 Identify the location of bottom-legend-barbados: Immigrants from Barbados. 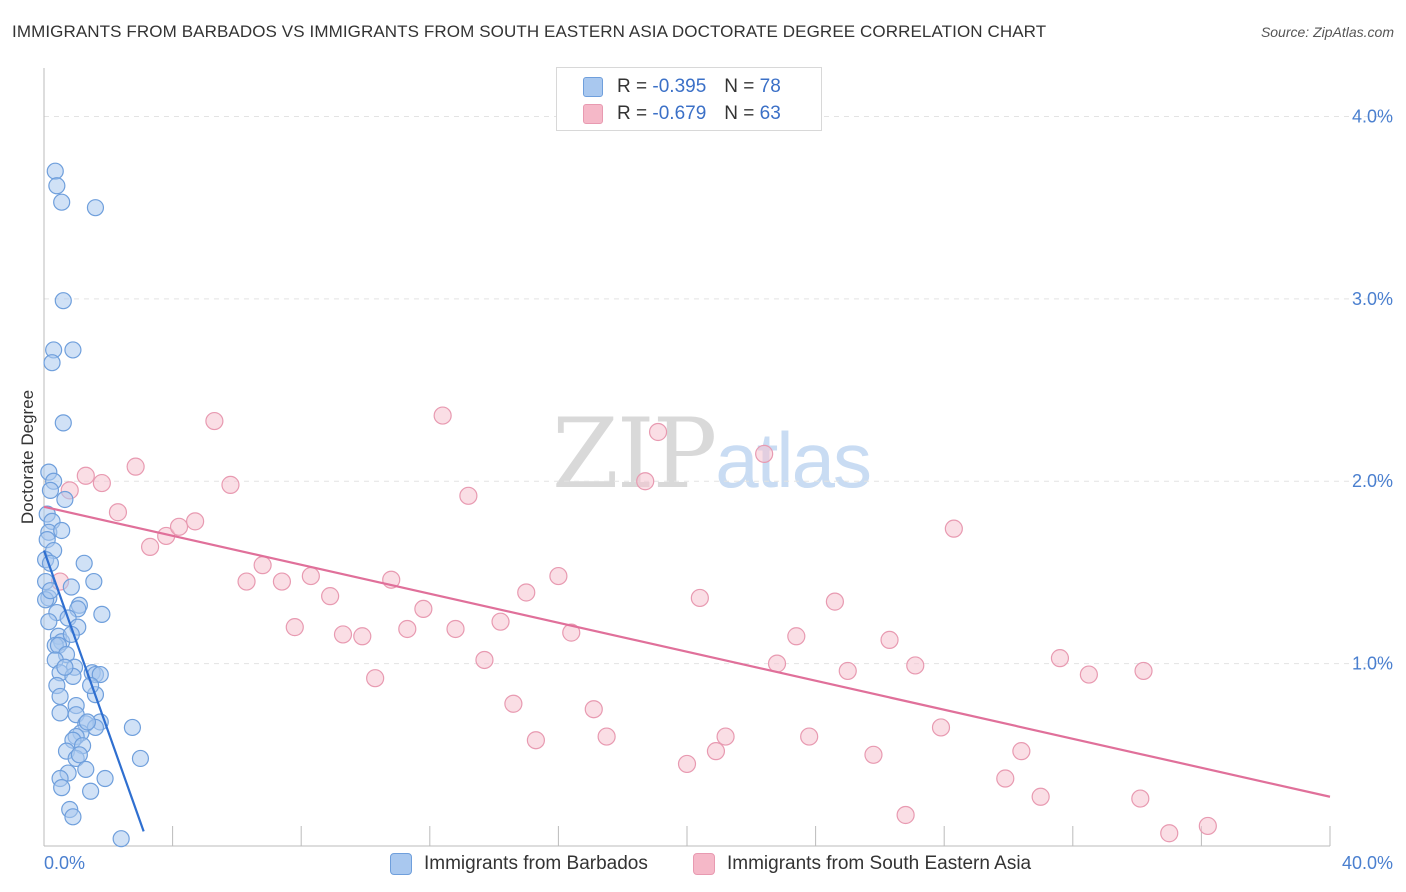
(519, 864).